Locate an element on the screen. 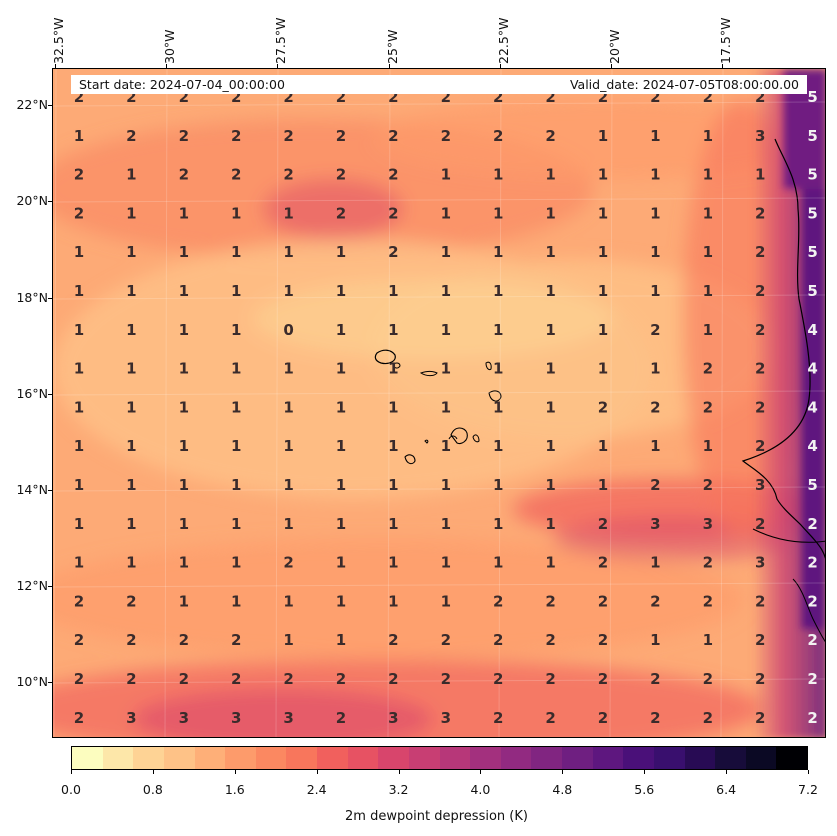 The image size is (837, 836). colorbar-tick-label: 4.0 is located at coordinates (480, 789).